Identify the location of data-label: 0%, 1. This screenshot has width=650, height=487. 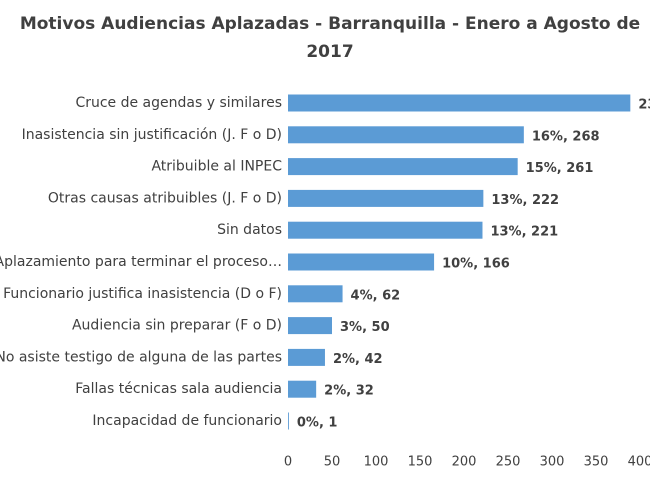
(317, 423).